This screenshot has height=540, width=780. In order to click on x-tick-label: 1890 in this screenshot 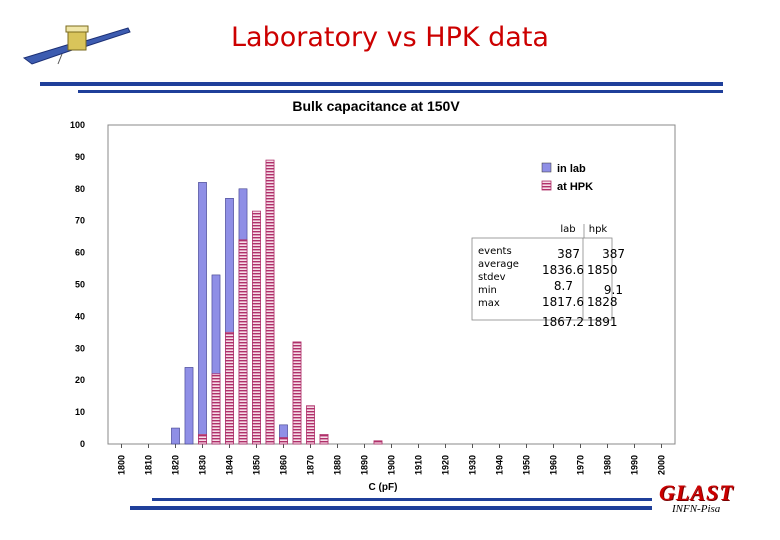, I will do `click(365, 465)`.